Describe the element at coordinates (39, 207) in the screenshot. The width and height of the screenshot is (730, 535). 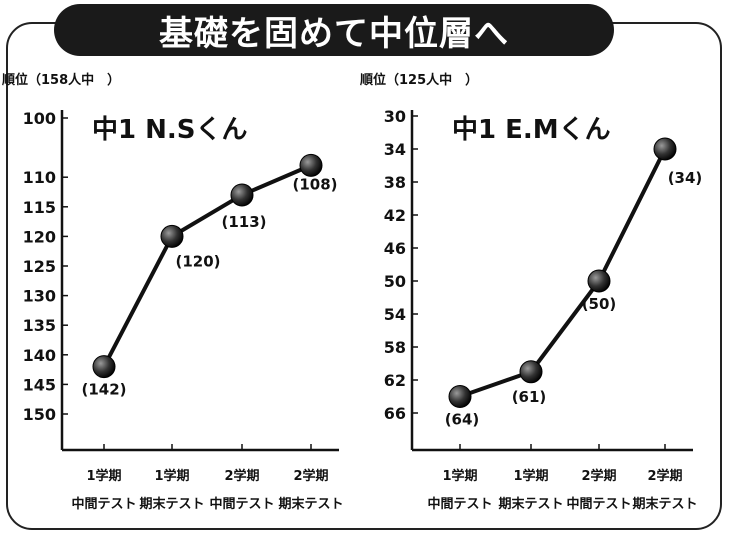
I see `y-tick-label: 115` at that location.